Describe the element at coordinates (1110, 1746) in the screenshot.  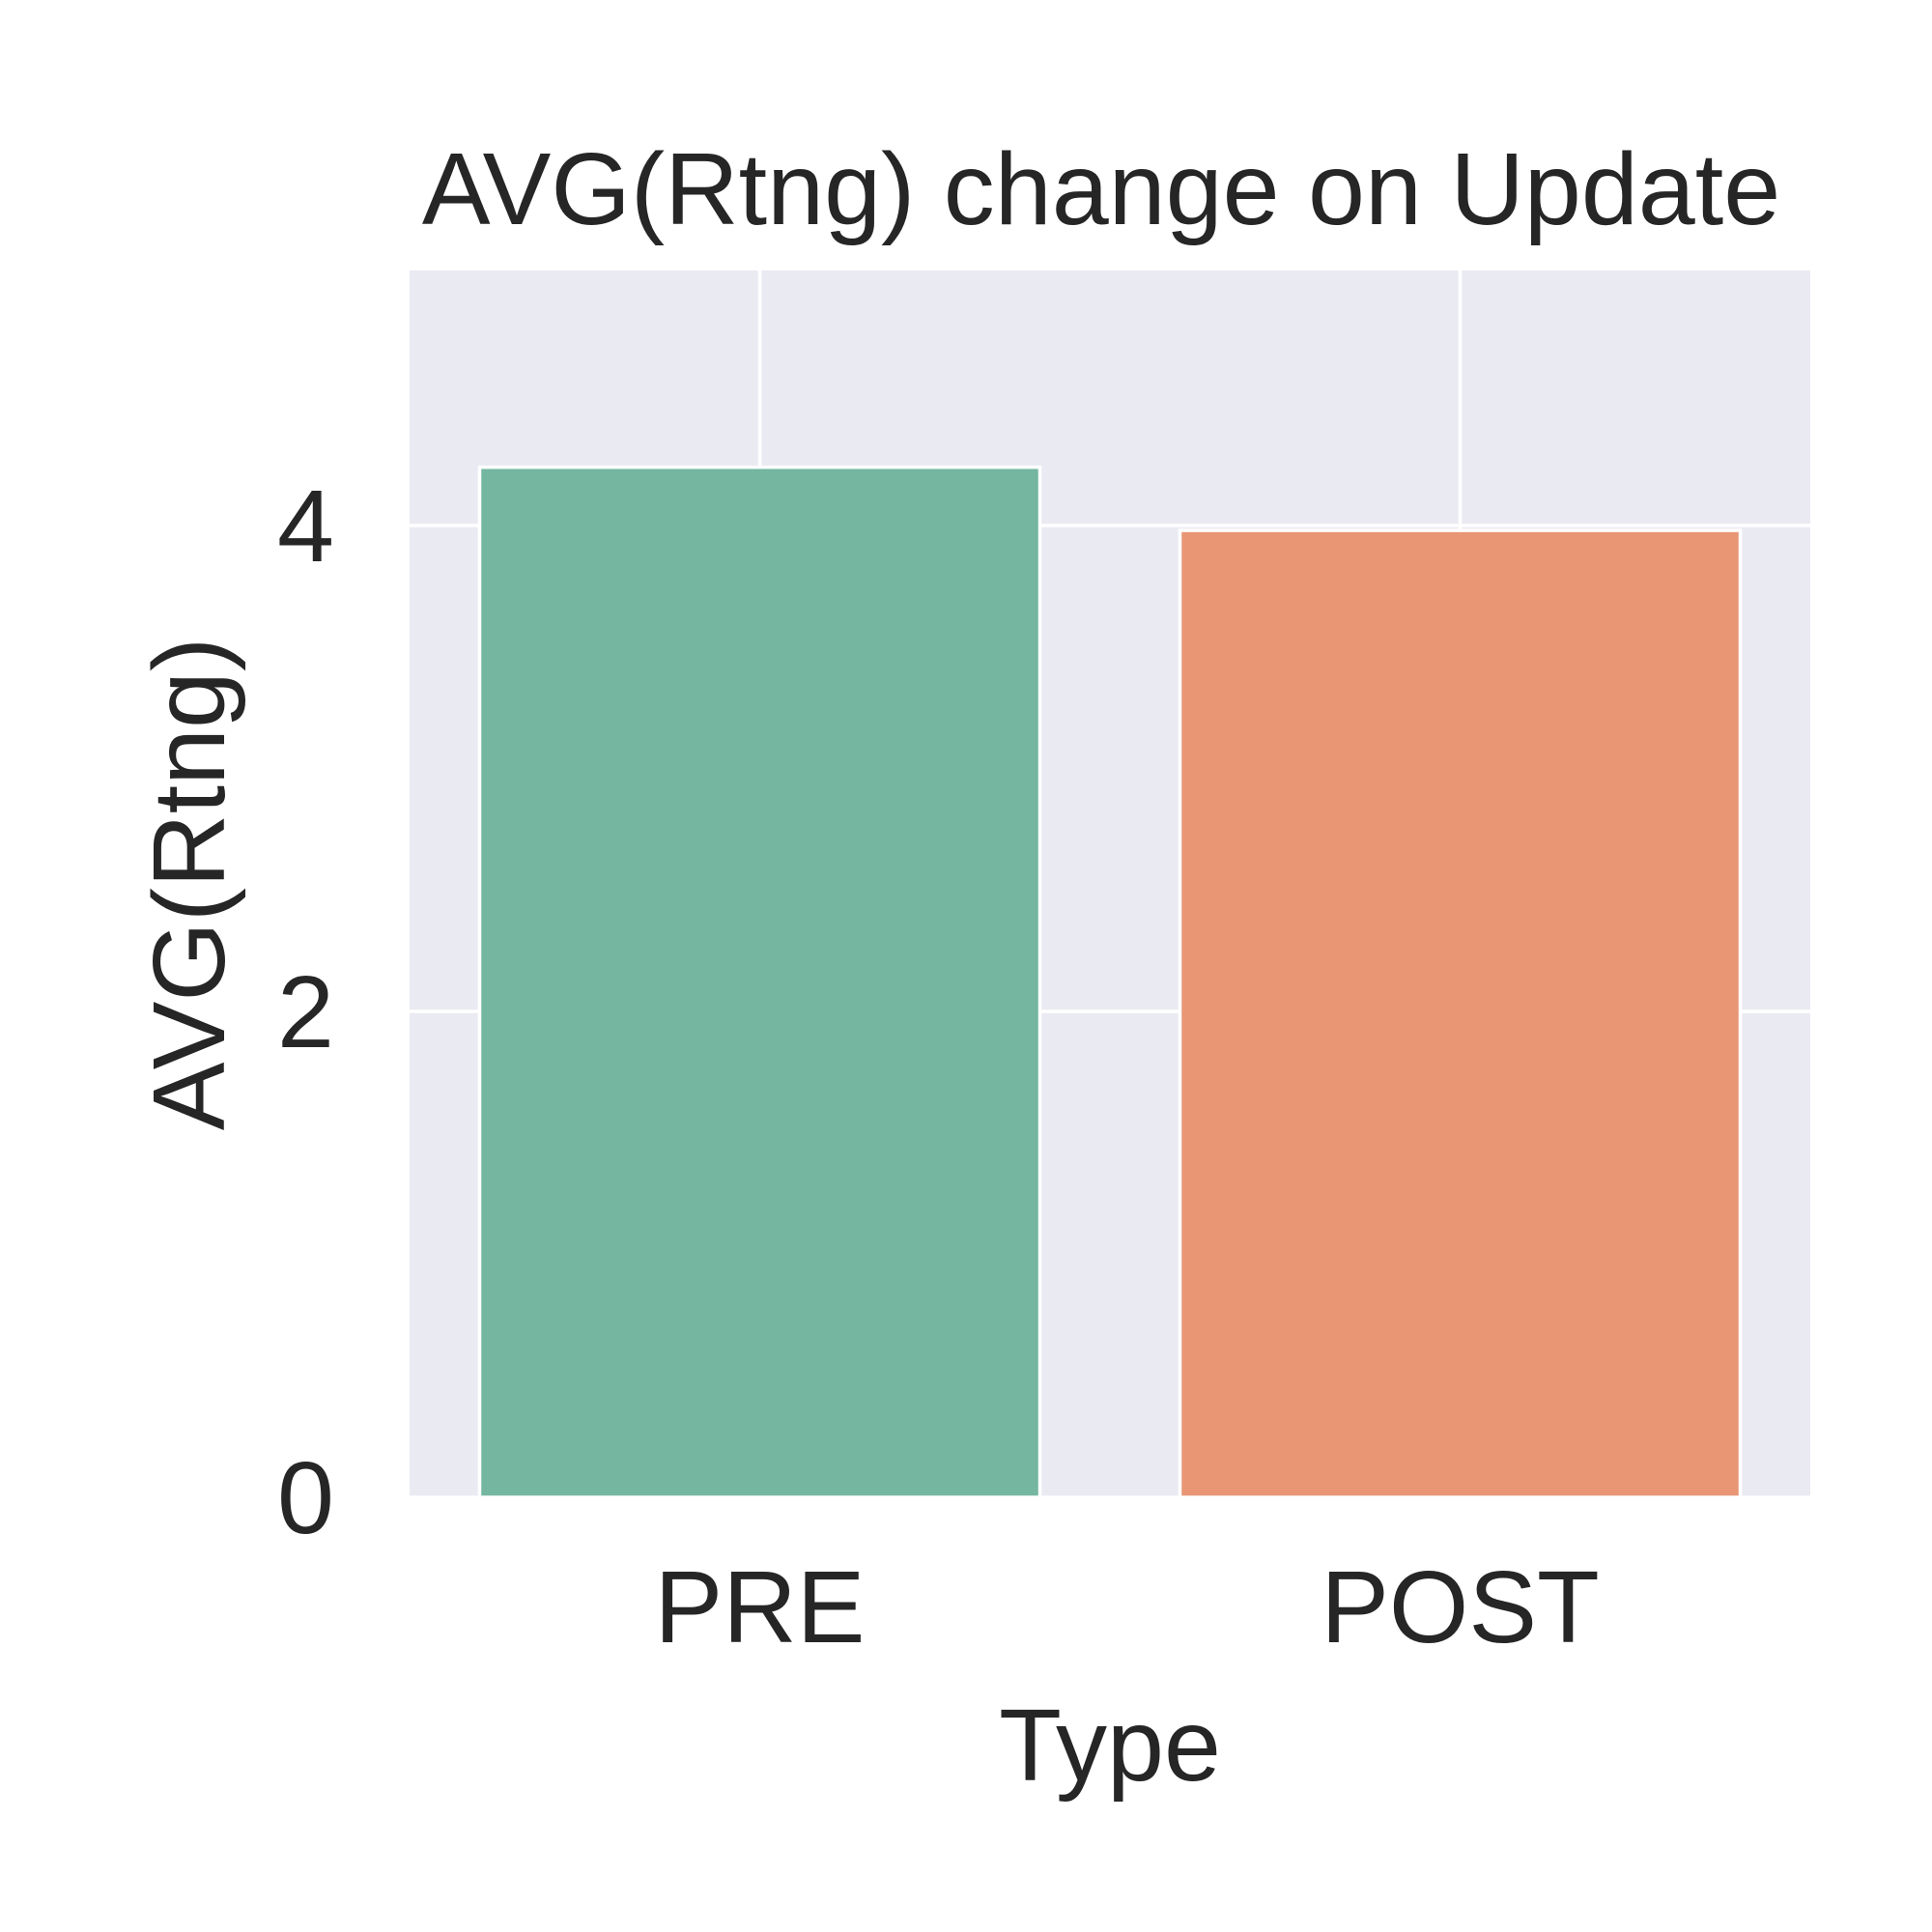
I see `x-axis-label: Type` at that location.